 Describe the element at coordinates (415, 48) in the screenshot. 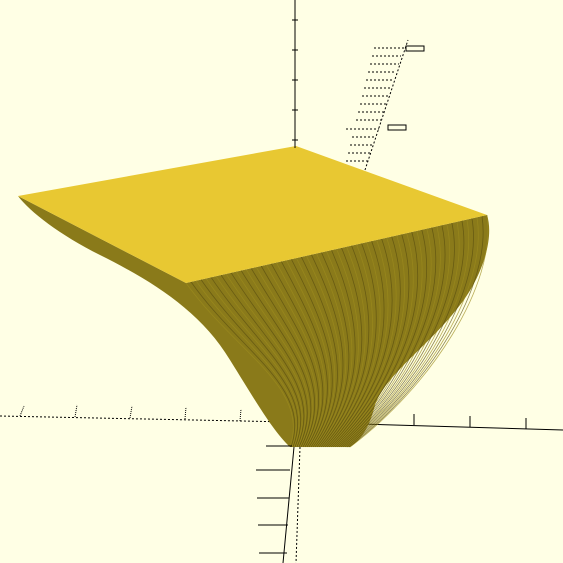

I see `y-axis-label-top` at that location.